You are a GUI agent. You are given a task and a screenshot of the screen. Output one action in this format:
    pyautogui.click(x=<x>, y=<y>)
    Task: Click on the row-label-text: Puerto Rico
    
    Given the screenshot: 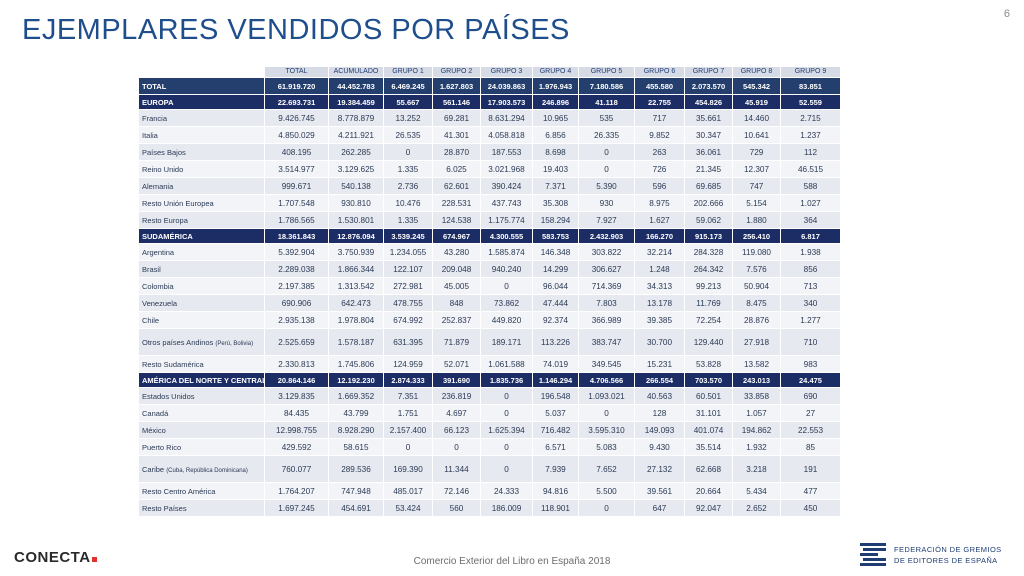 What is the action you would take?
    pyautogui.click(x=162, y=447)
    